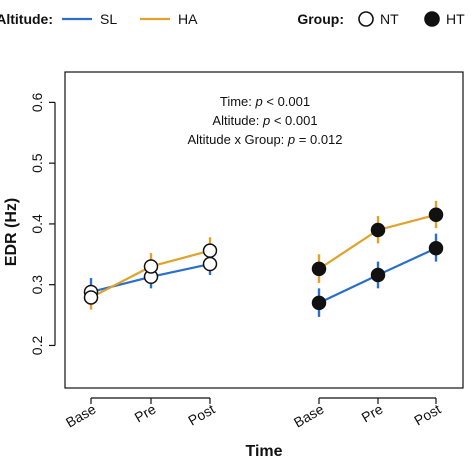  Describe the element at coordinates (263, 451) in the screenshot. I see `x-axis-title: Time` at that location.